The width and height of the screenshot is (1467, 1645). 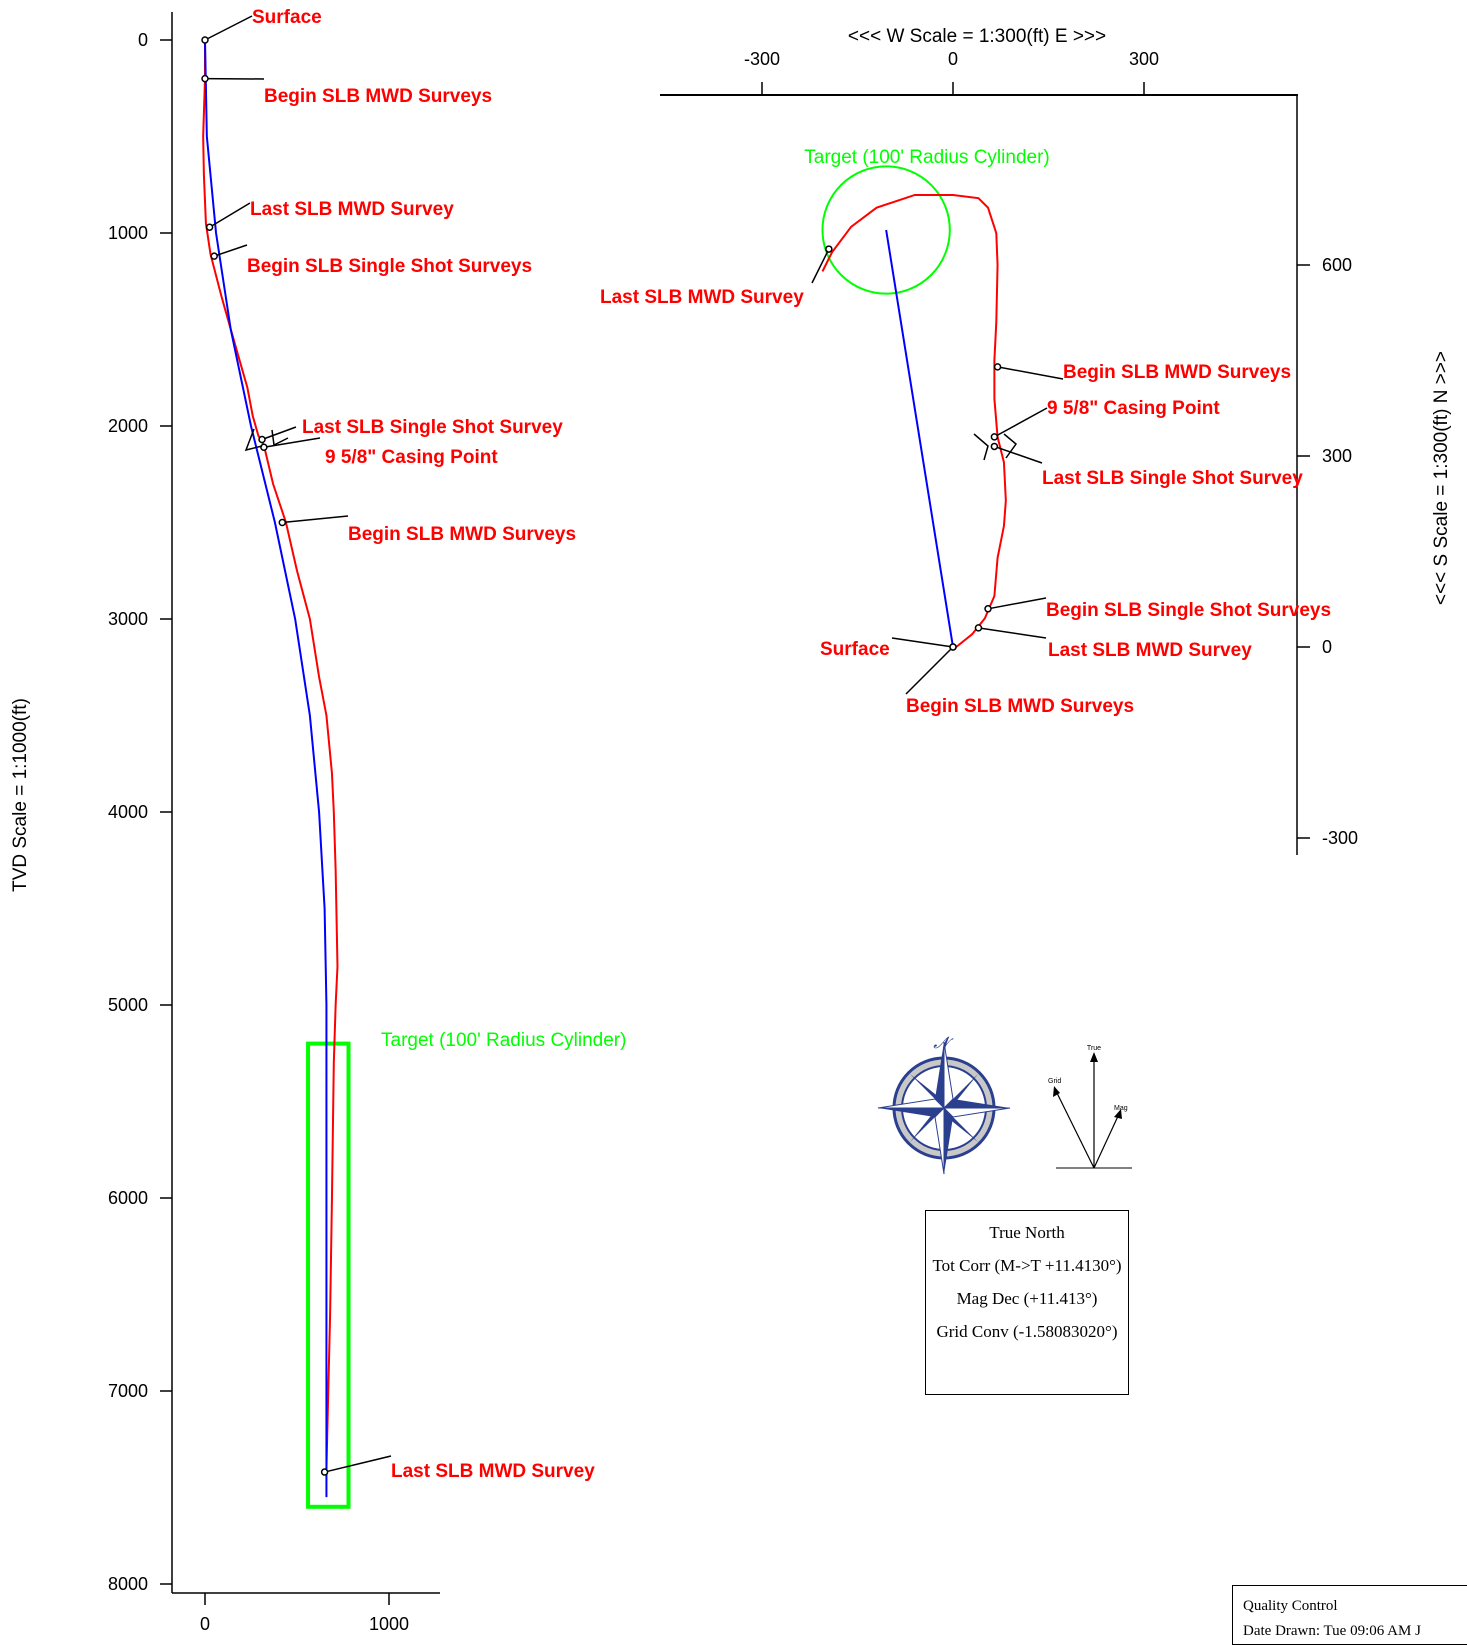 I want to click on plan-view-series, so click(x=913, y=421).